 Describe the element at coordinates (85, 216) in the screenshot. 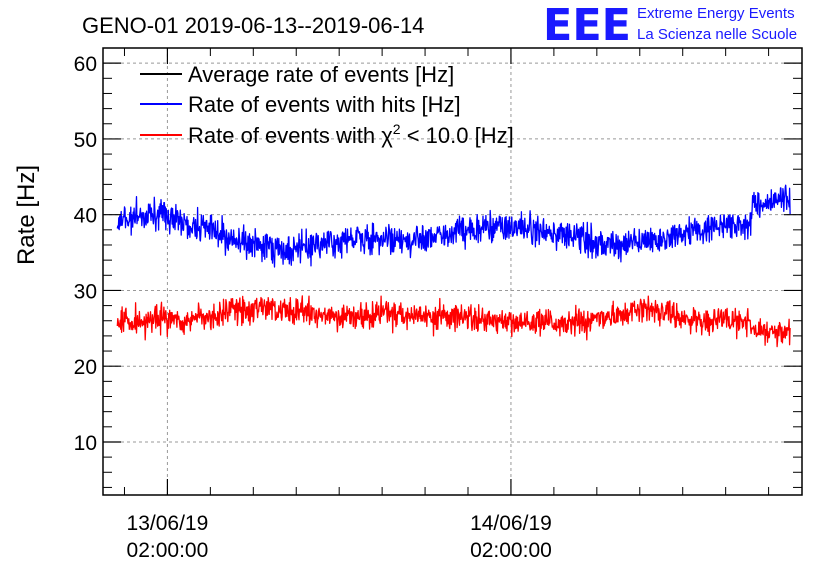

I see `y-tick-label: 40` at that location.